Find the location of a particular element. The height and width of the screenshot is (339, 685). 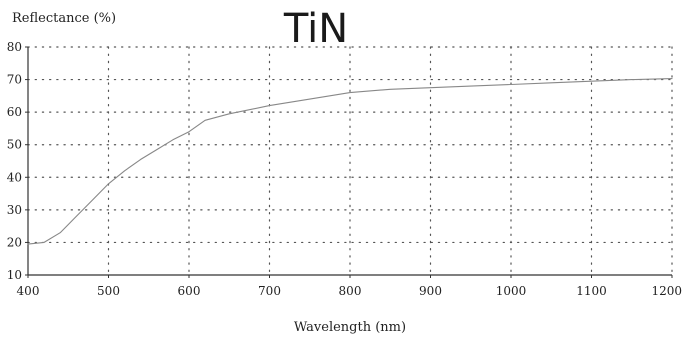

y-tick-label: 40 is located at coordinates (14, 177).